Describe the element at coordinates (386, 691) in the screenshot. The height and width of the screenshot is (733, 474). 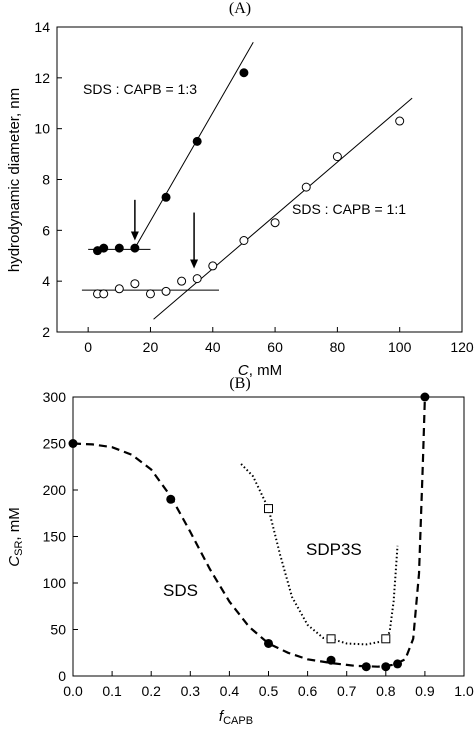
I see `x-tick-label: 0.8` at that location.